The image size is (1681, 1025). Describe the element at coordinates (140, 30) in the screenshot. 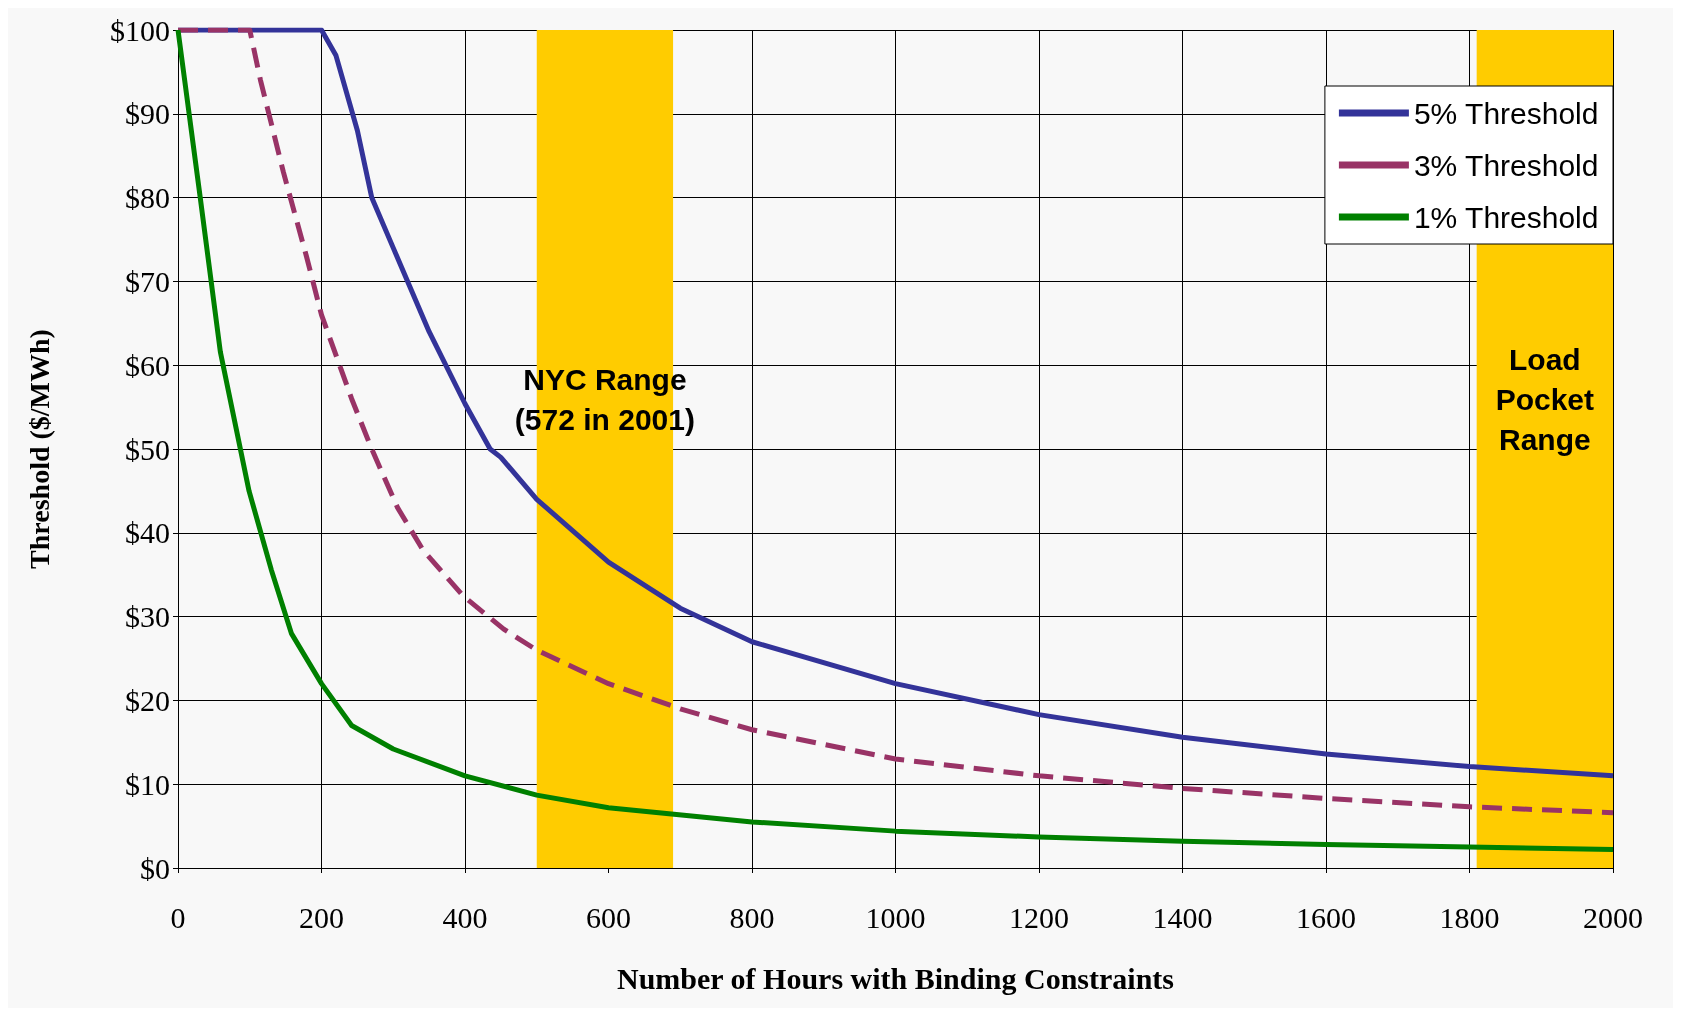

I see `y-tick-label: $100` at that location.